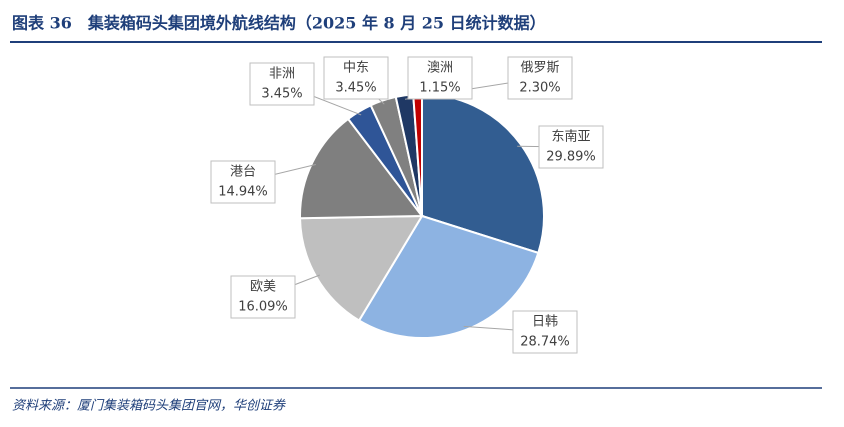 Image resolution: width=844 pixels, height=427 pixels. I want to click on category-label: 澳洲, so click(440, 68).